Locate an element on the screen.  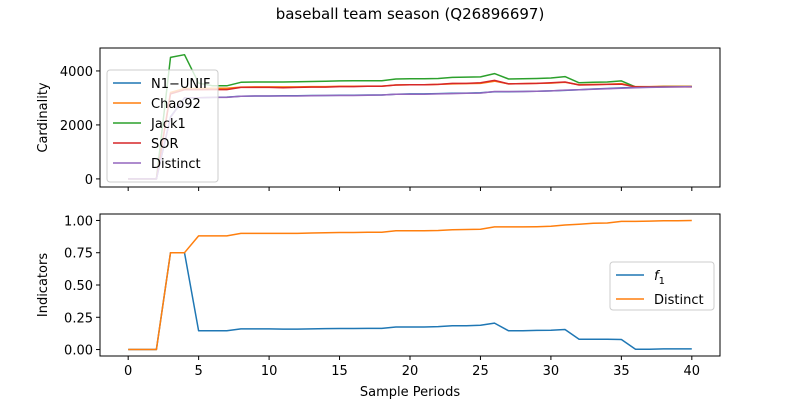
x-tick-label: 10 is located at coordinates (269, 371).